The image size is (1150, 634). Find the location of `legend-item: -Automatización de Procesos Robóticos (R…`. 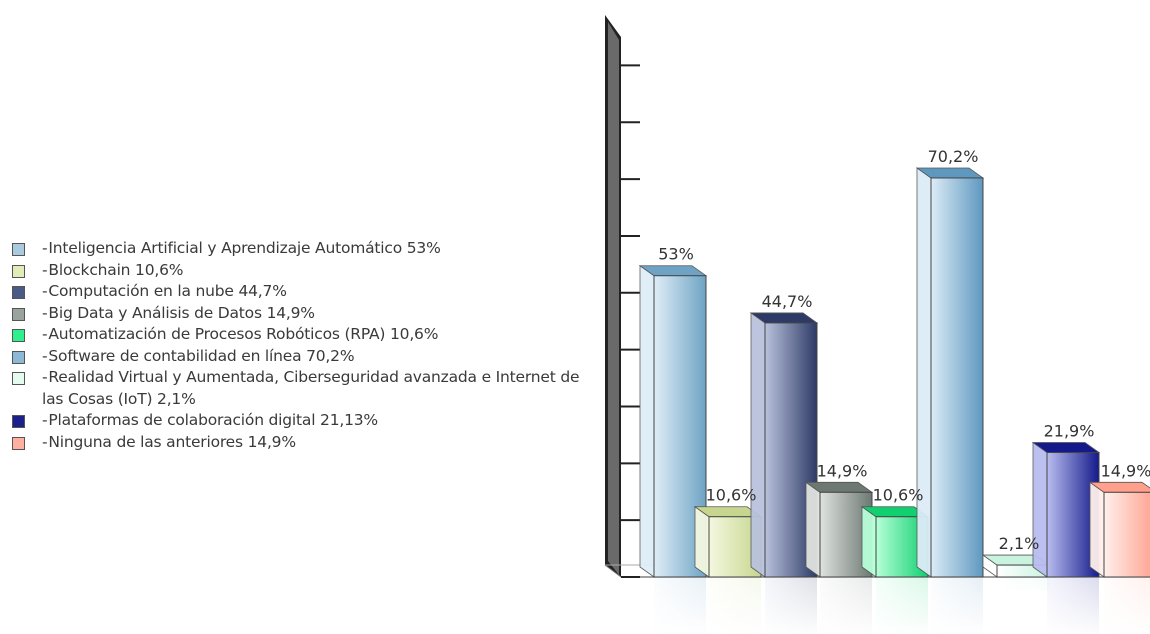

legend-item: -Automatización de Procesos Robóticos (R… is located at coordinates (300, 335).